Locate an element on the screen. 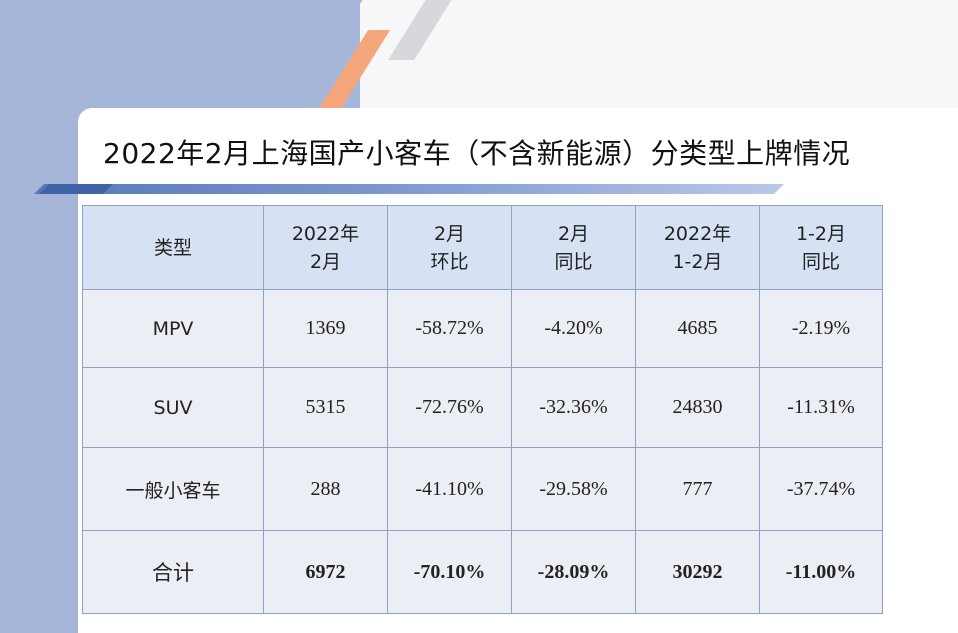 This screenshot has width=958, height=633. page-title: 2022年2月上海国产小客车（不含新能源）分类型上牌情况 is located at coordinates (477, 153).